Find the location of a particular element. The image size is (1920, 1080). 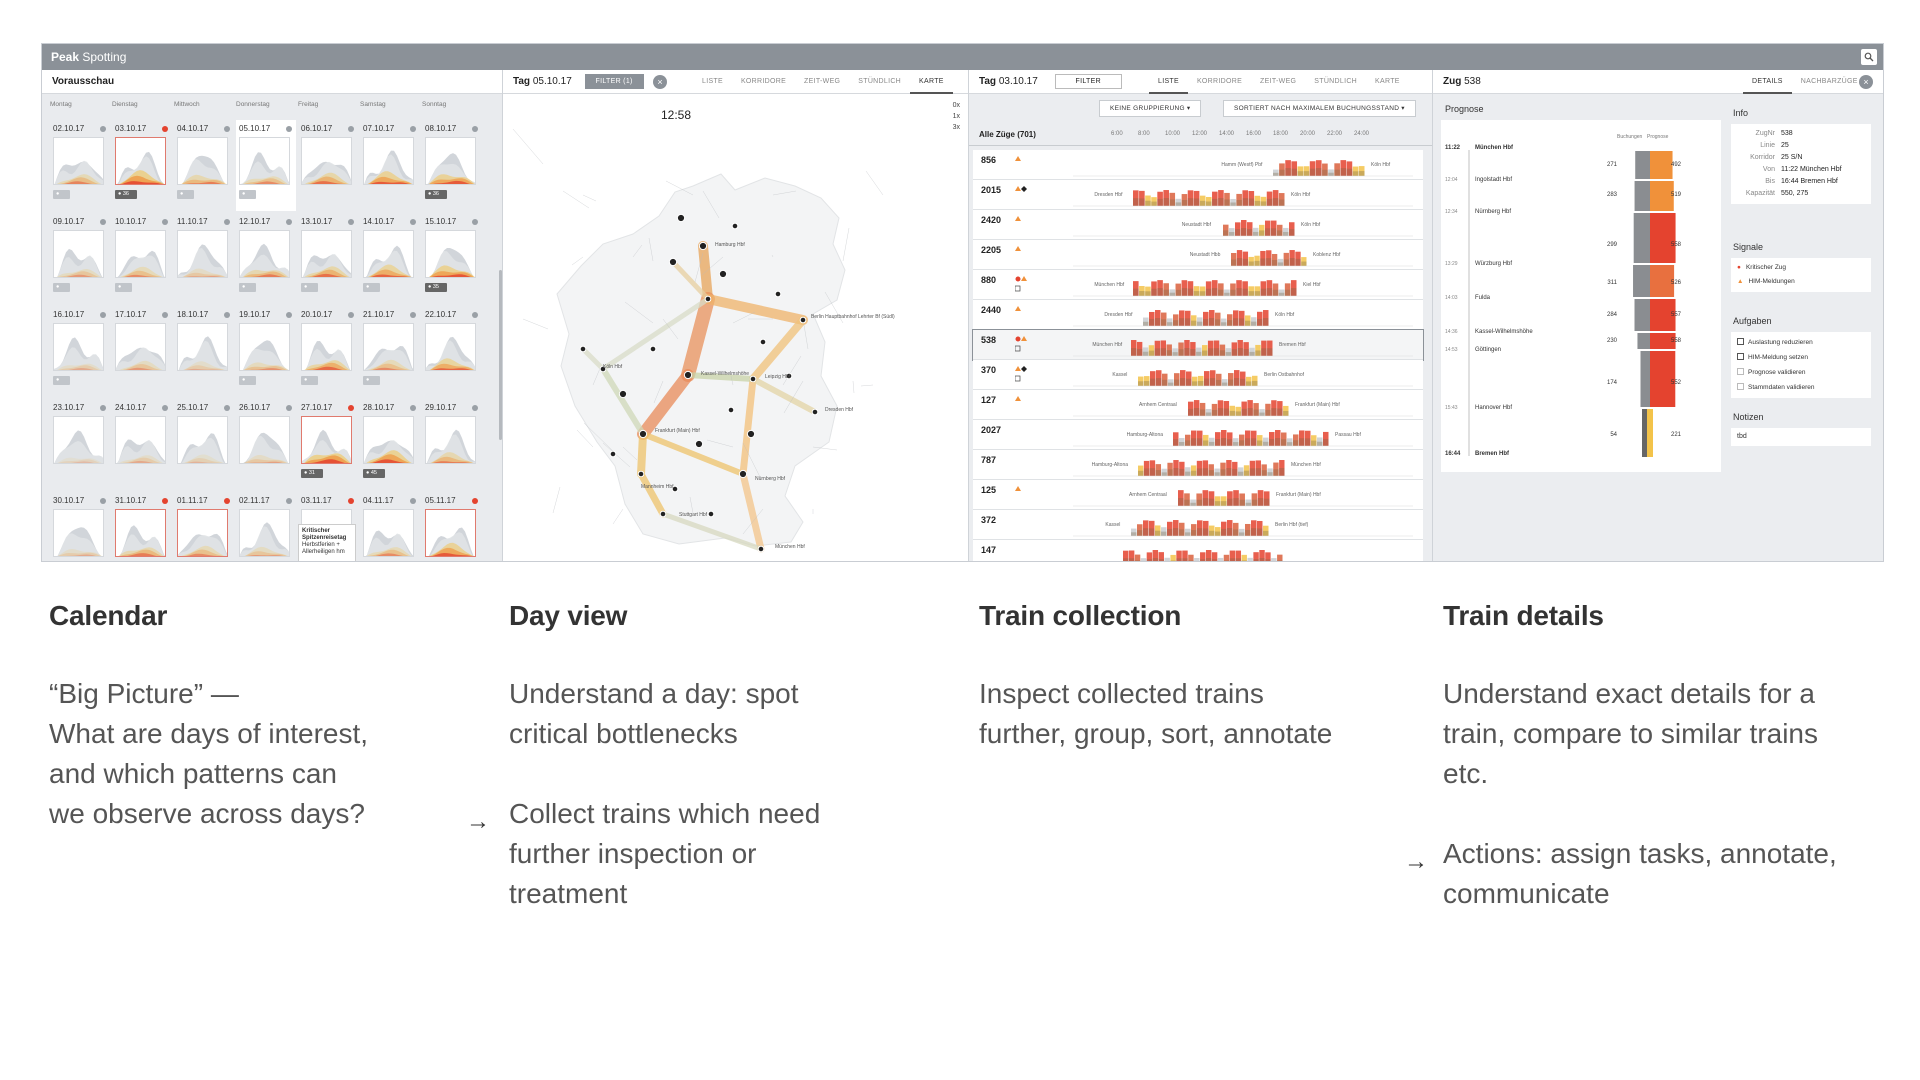

calendar-day: 04.10.17 ● is located at coordinates (204, 165).